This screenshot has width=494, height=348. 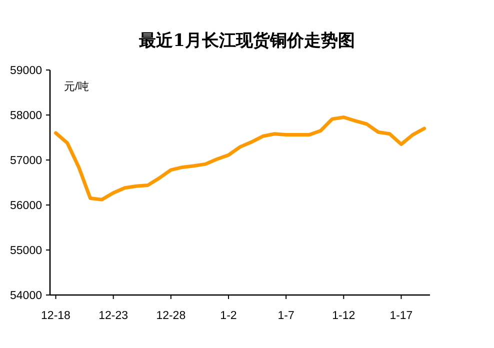 I want to click on y-tick-label: 57000, so click(x=26, y=161).